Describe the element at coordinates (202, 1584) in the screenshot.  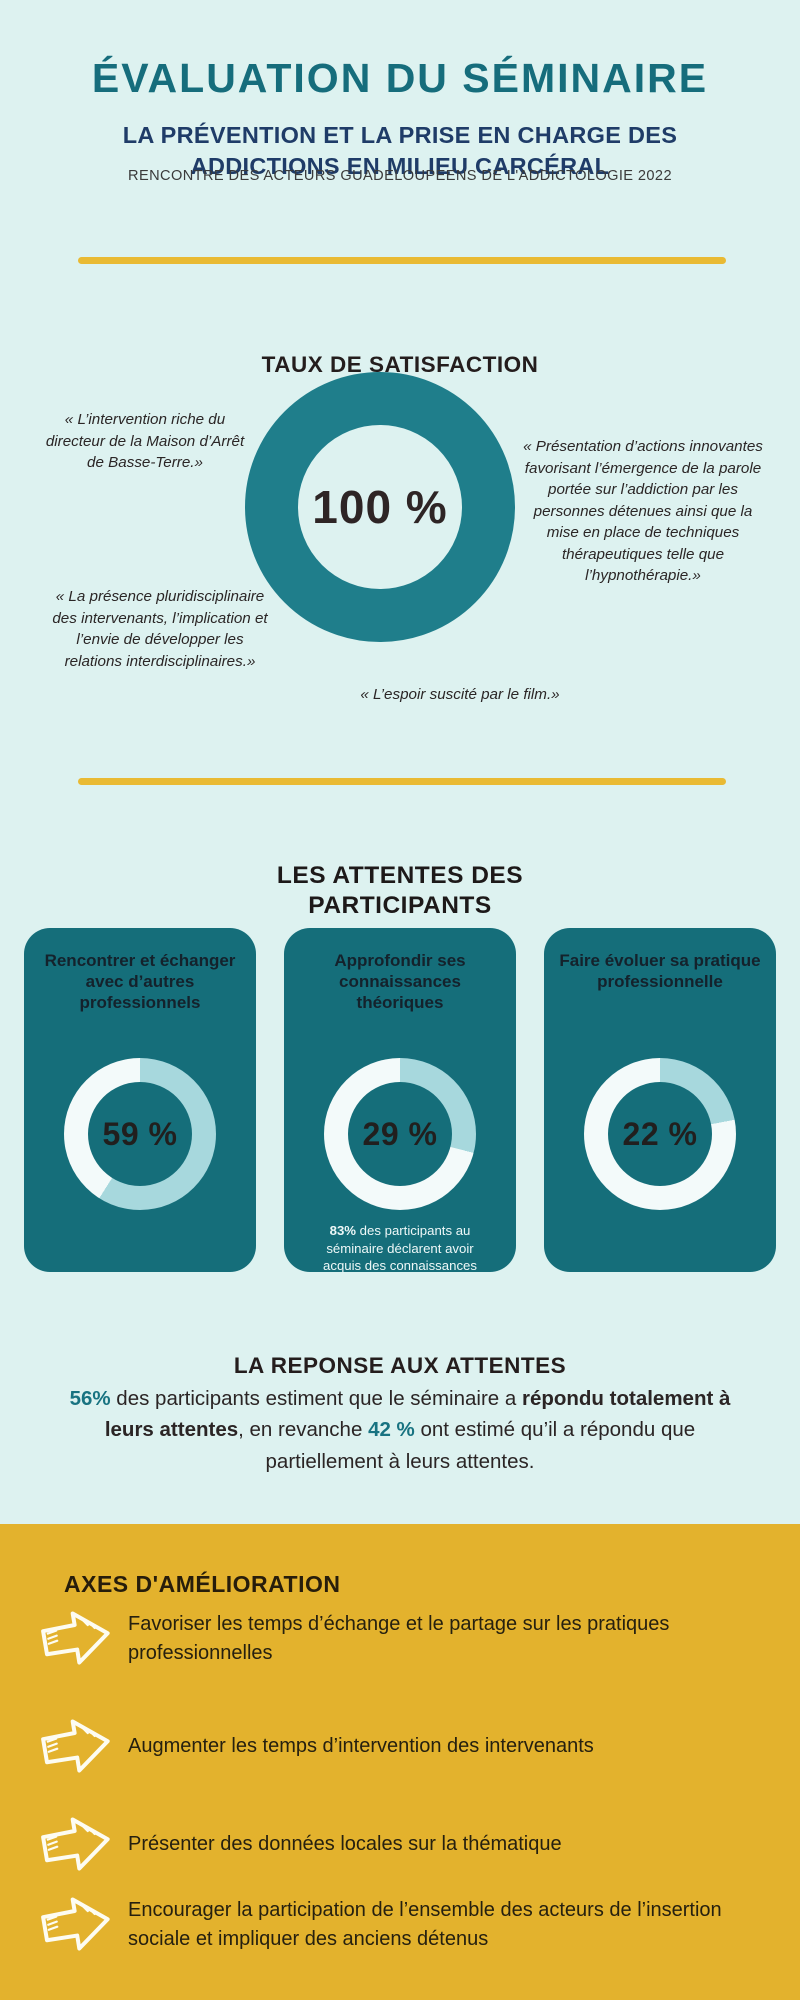
I see `axes-heading: AXES D'AMÉLIORATION` at that location.